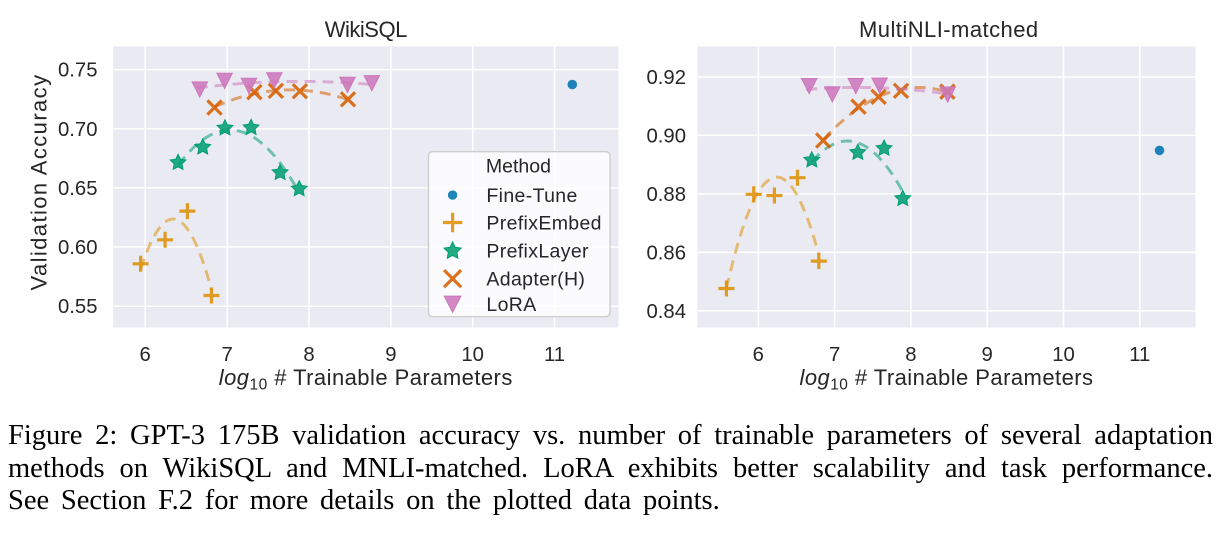 The image size is (1219, 535). I want to click on svg-text: 0.75, so click(77, 71).